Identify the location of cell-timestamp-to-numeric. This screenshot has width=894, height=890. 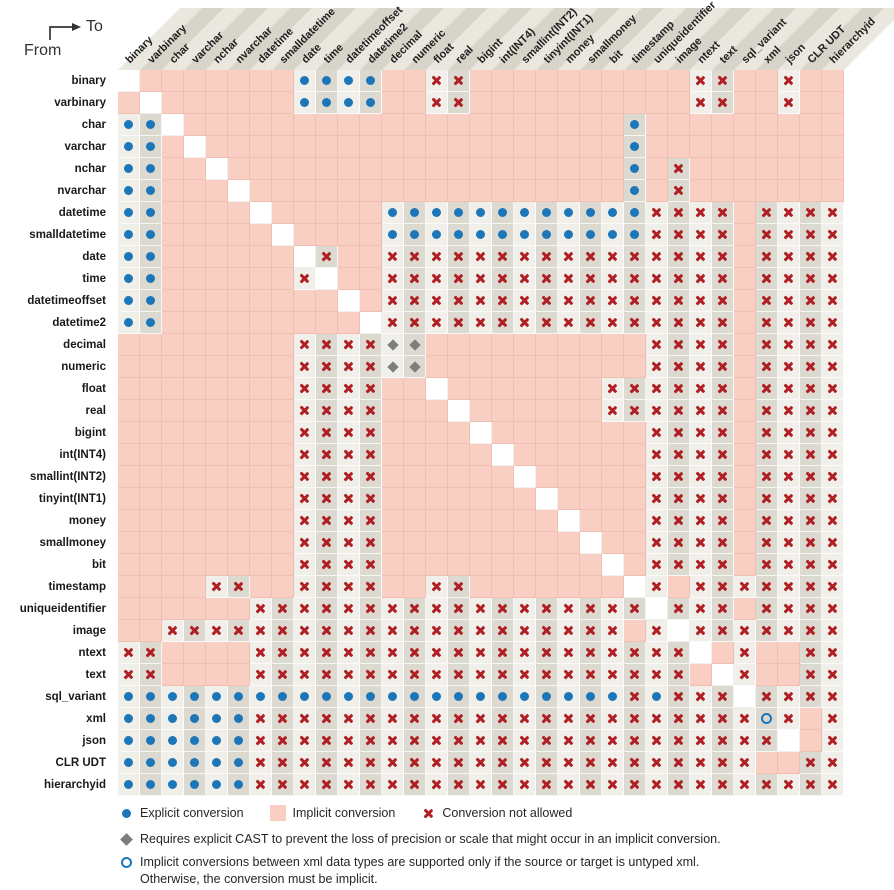
(415, 587).